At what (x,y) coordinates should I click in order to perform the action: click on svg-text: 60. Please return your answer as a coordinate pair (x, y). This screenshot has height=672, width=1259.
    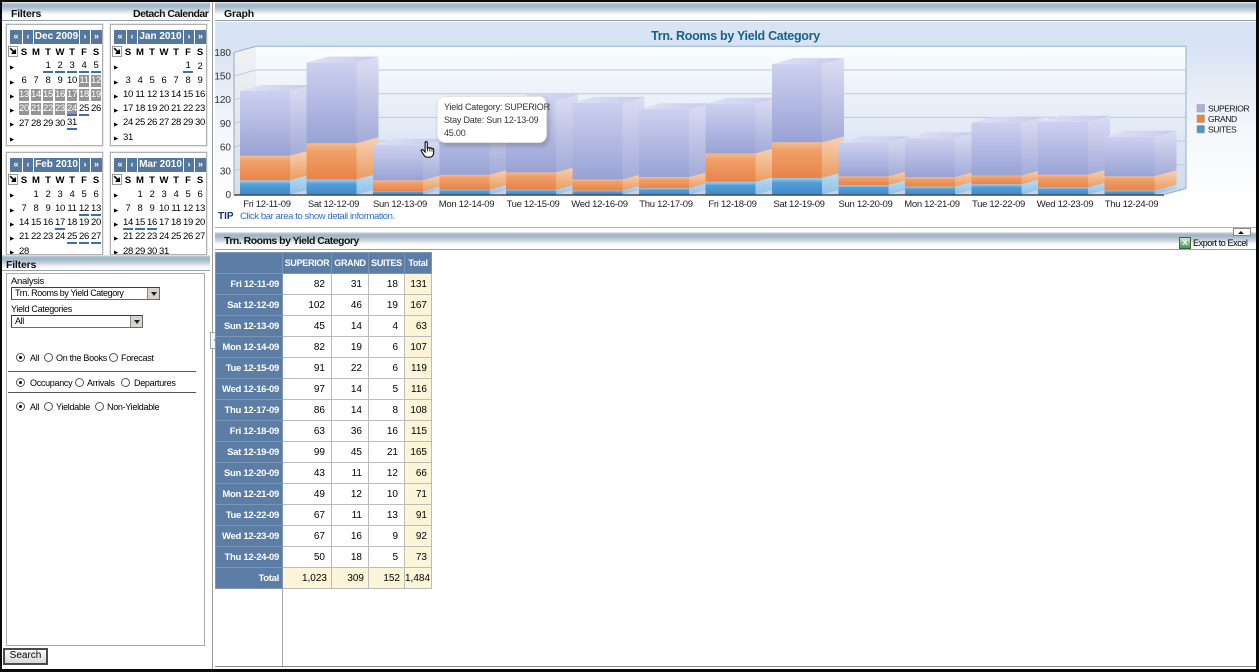
    Looking at the image, I should click on (226, 148).